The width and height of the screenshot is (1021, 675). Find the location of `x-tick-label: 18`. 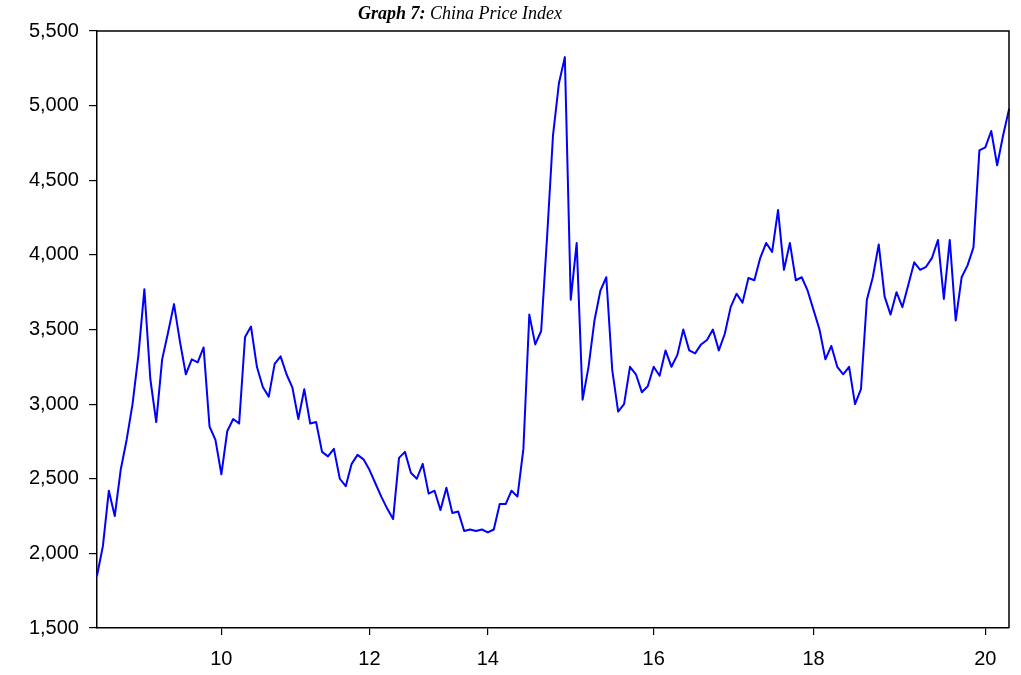

x-tick-label: 18 is located at coordinates (813, 657).